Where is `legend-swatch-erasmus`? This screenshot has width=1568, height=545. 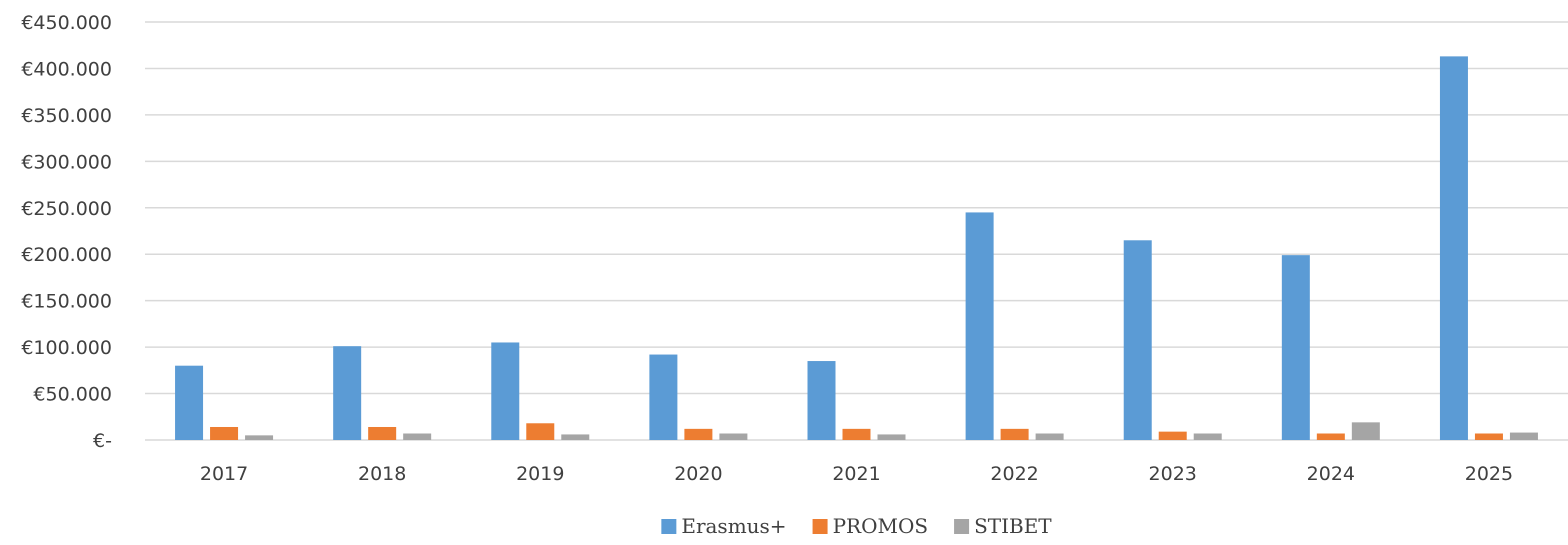
legend-swatch-erasmus is located at coordinates (669, 526).